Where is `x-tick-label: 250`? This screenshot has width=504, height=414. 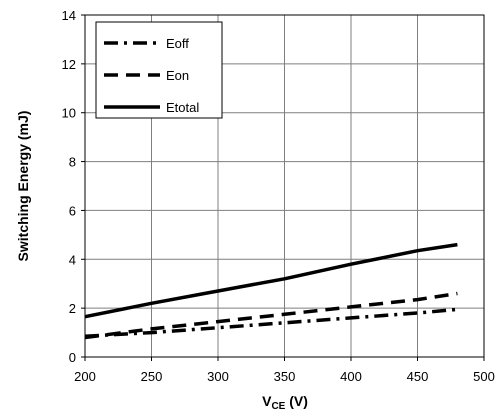 x-tick-label: 250 is located at coordinates (152, 376).